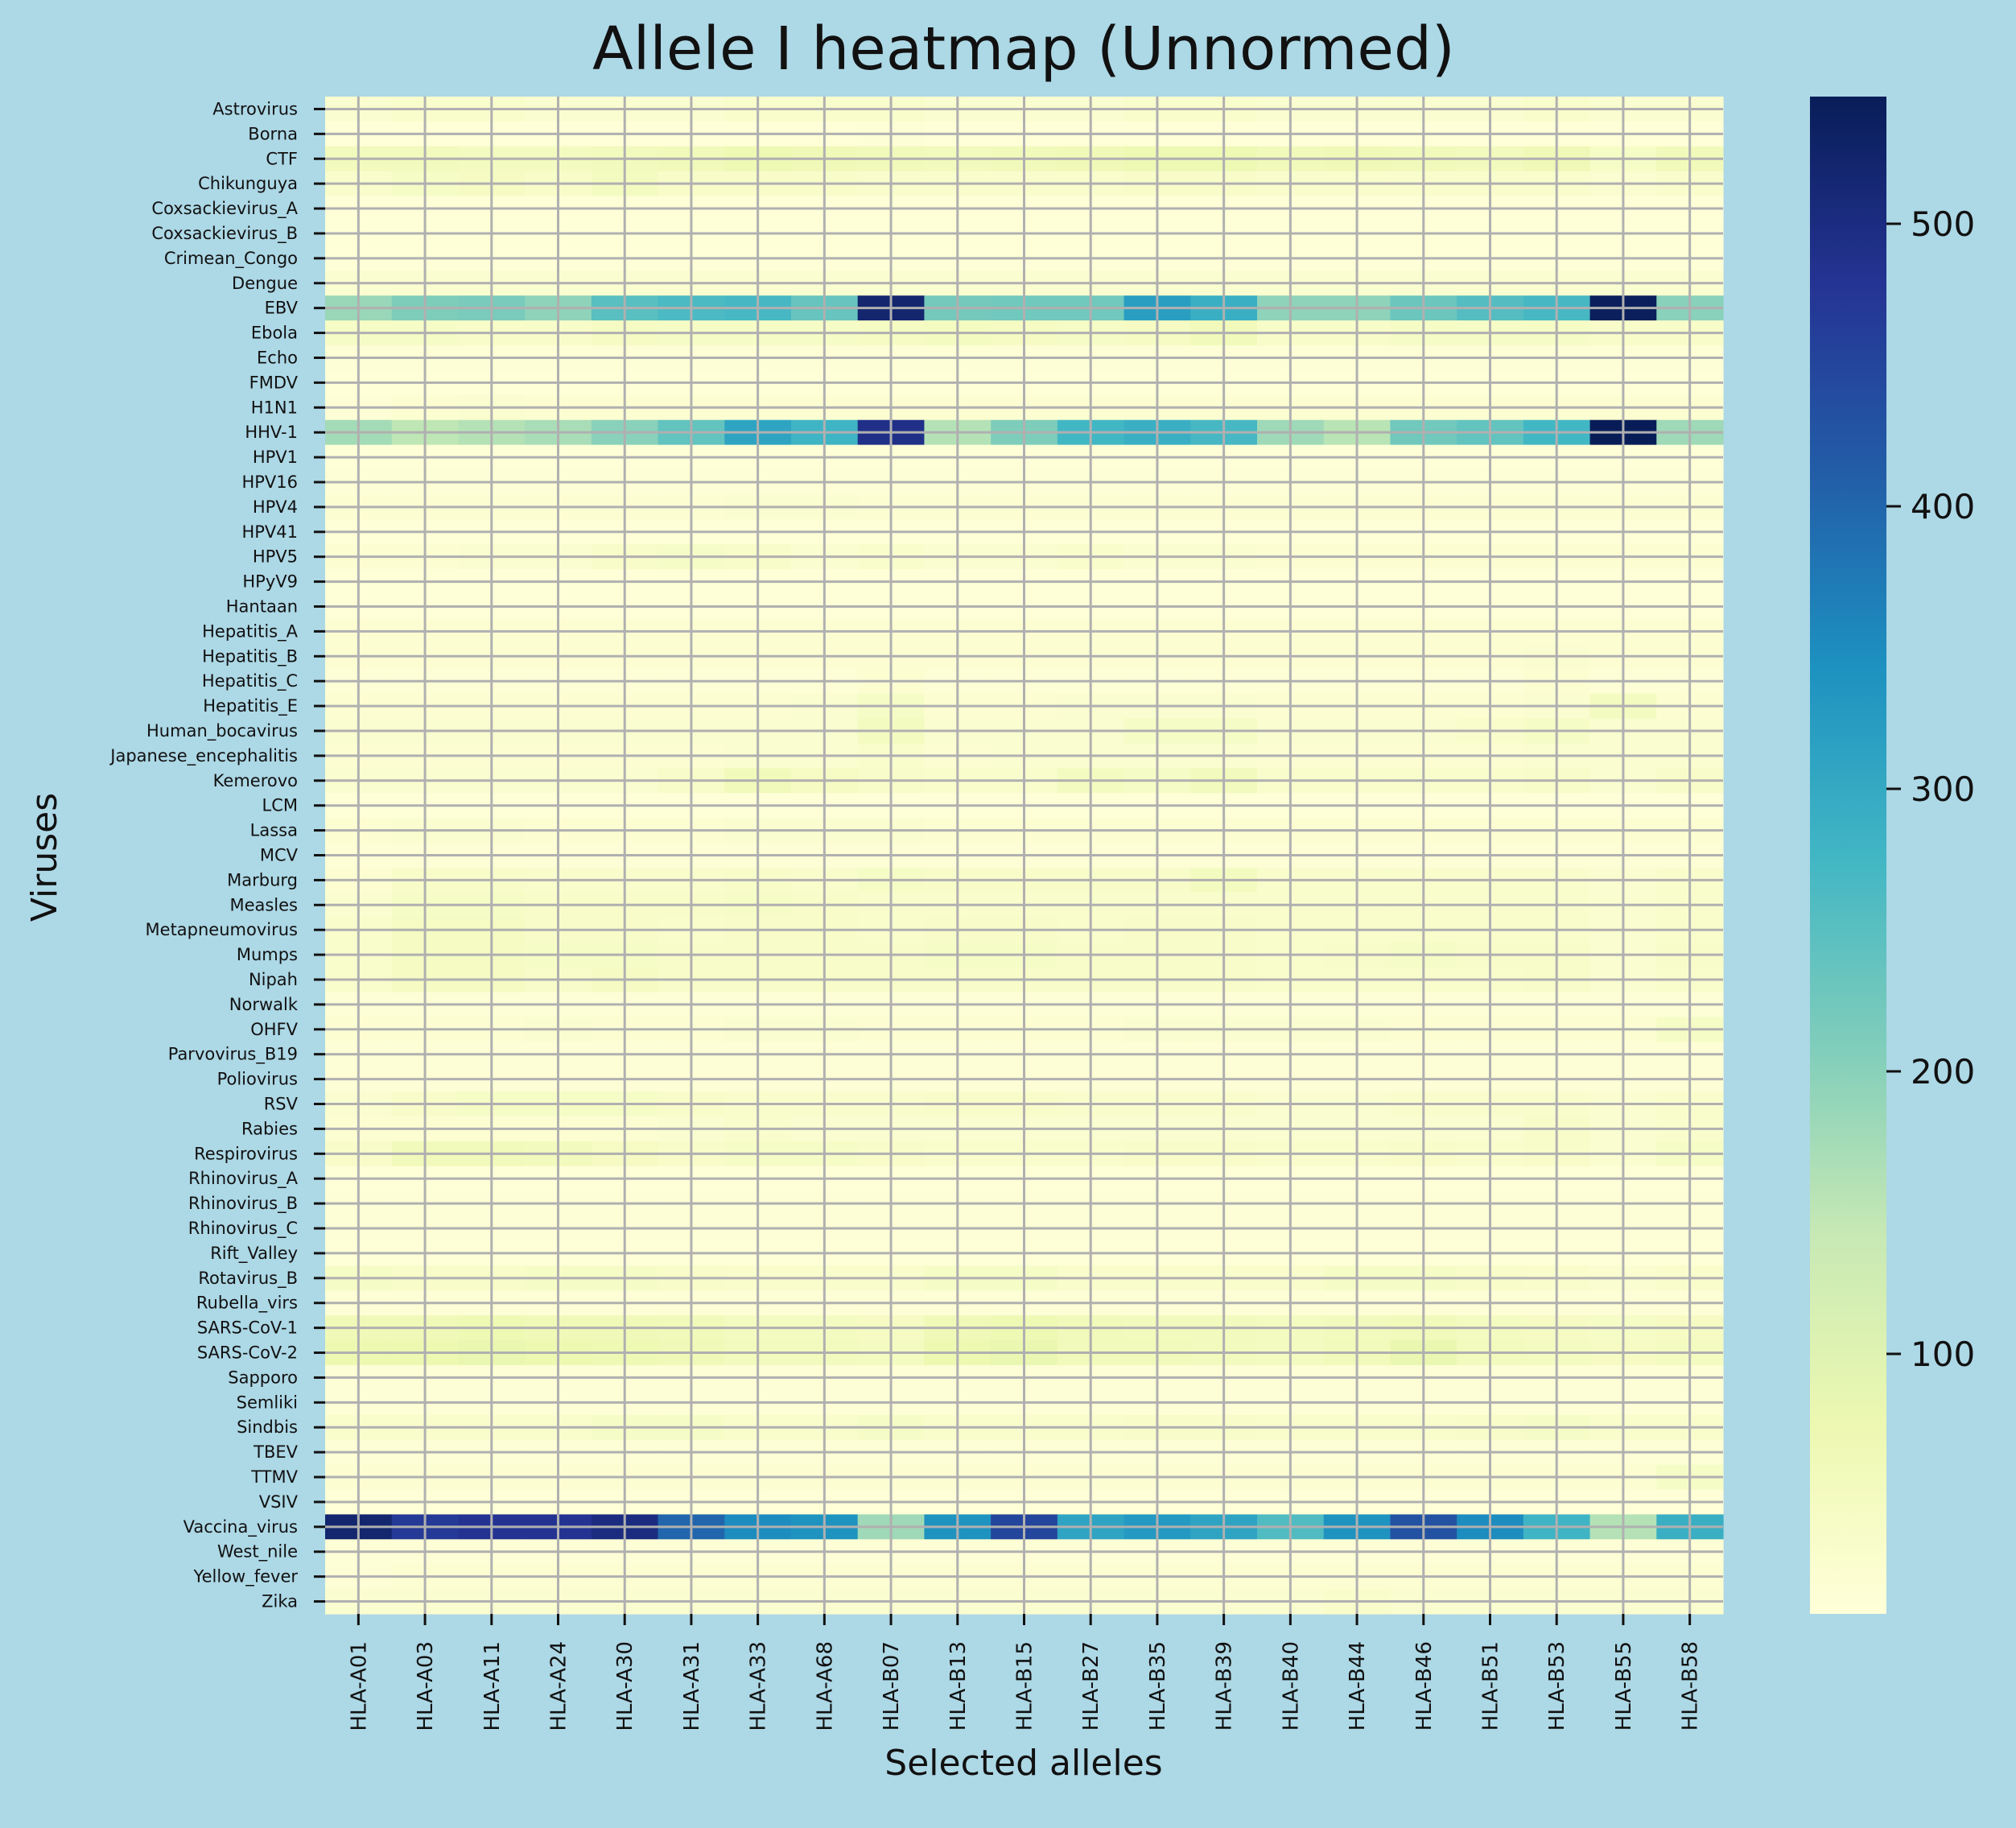 Image resolution: width=2016 pixels, height=1828 pixels. What do you see at coordinates (250, 706) in the screenshot?
I see `y-tick-label: Hepatitis_E` at bounding box center [250, 706].